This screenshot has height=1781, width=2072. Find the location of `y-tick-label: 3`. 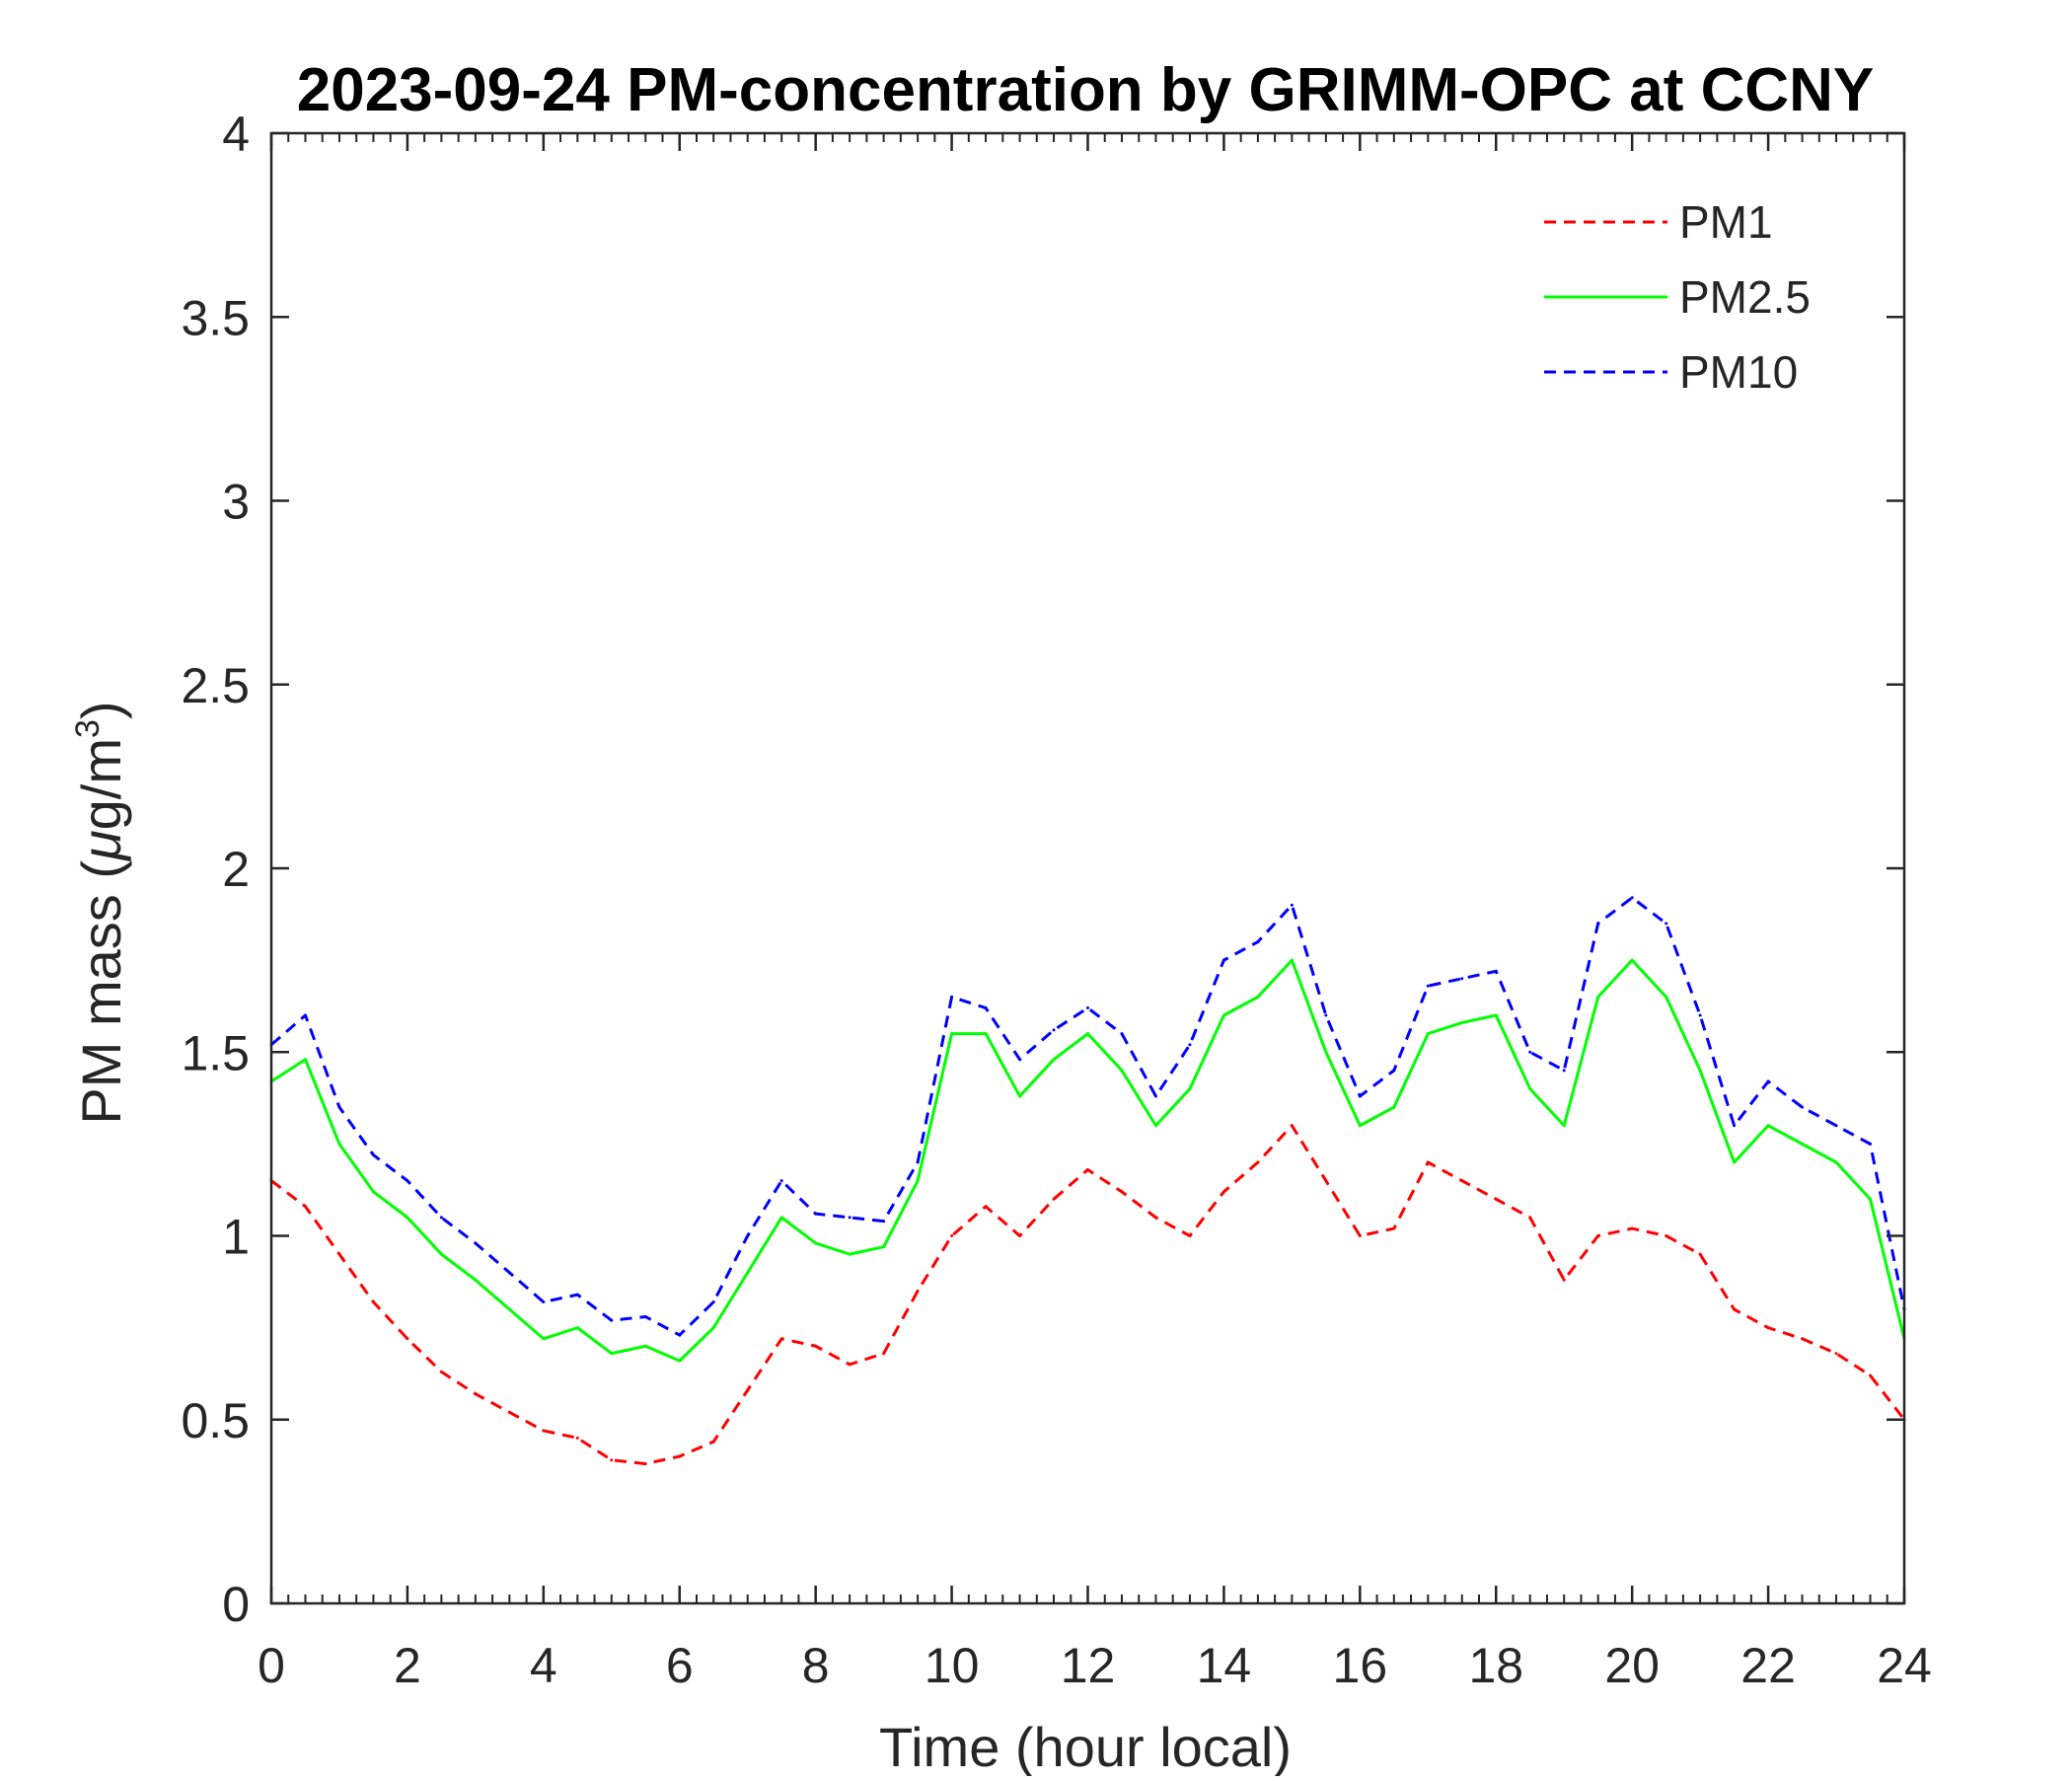

y-tick-label: 3 is located at coordinates (236, 503).